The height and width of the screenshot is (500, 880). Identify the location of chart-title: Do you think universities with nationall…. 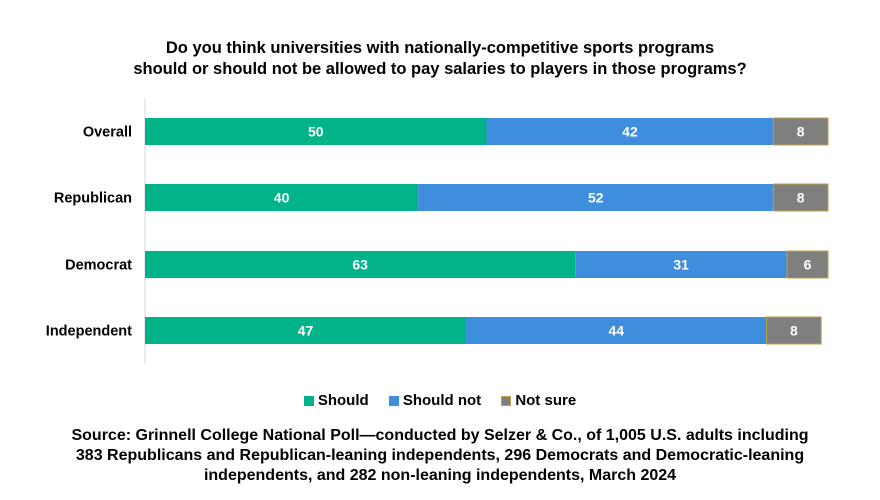
(440, 59).